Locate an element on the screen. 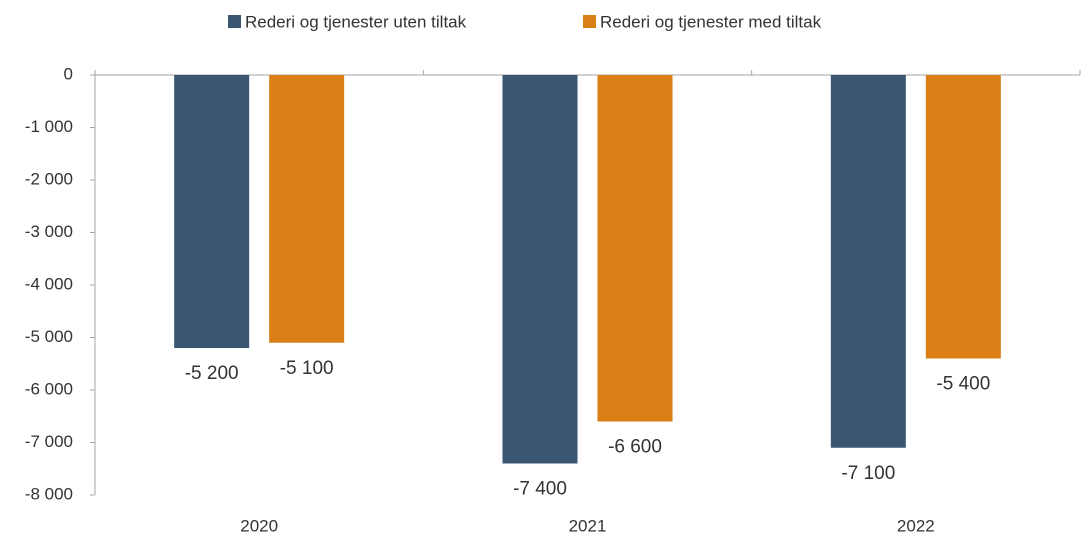  legend-label: Rederi og tjenester uten tiltak is located at coordinates (356, 21).